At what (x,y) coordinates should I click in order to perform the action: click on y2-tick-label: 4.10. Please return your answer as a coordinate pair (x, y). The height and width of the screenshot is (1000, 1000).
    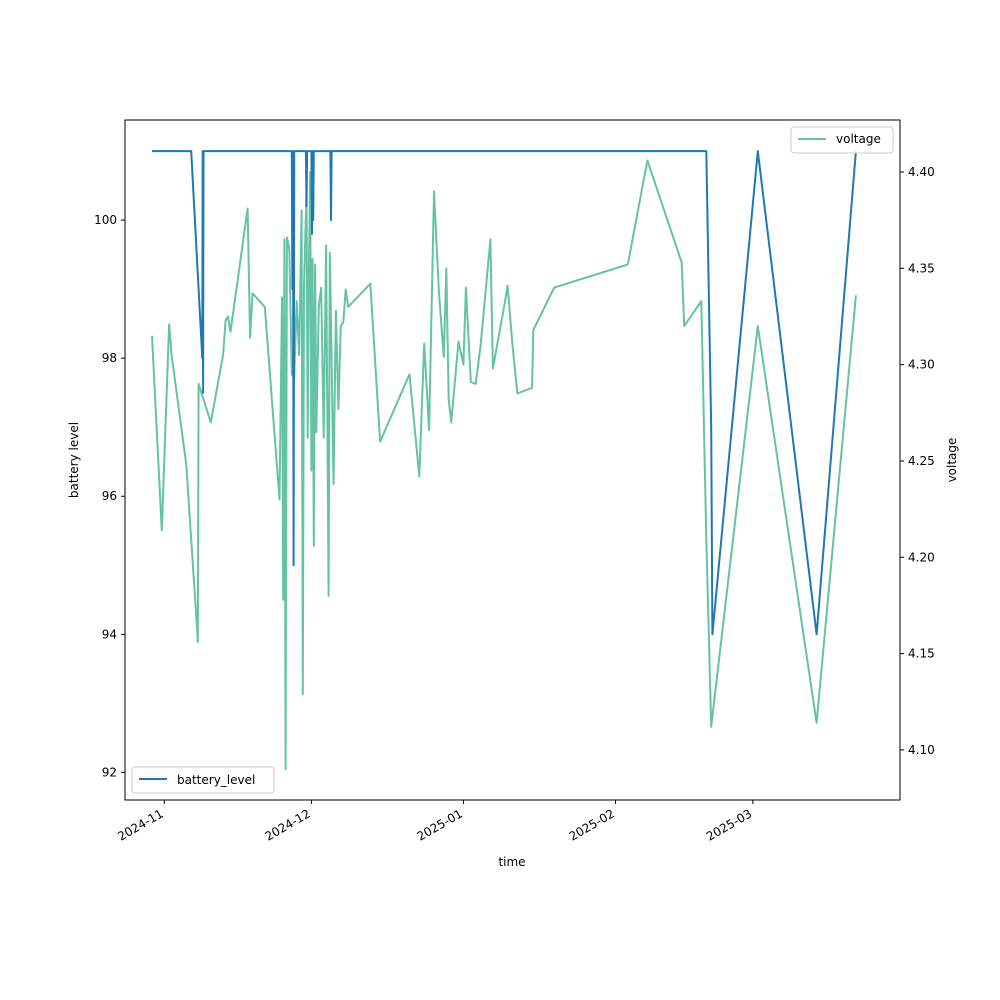
    Looking at the image, I should click on (921, 750).